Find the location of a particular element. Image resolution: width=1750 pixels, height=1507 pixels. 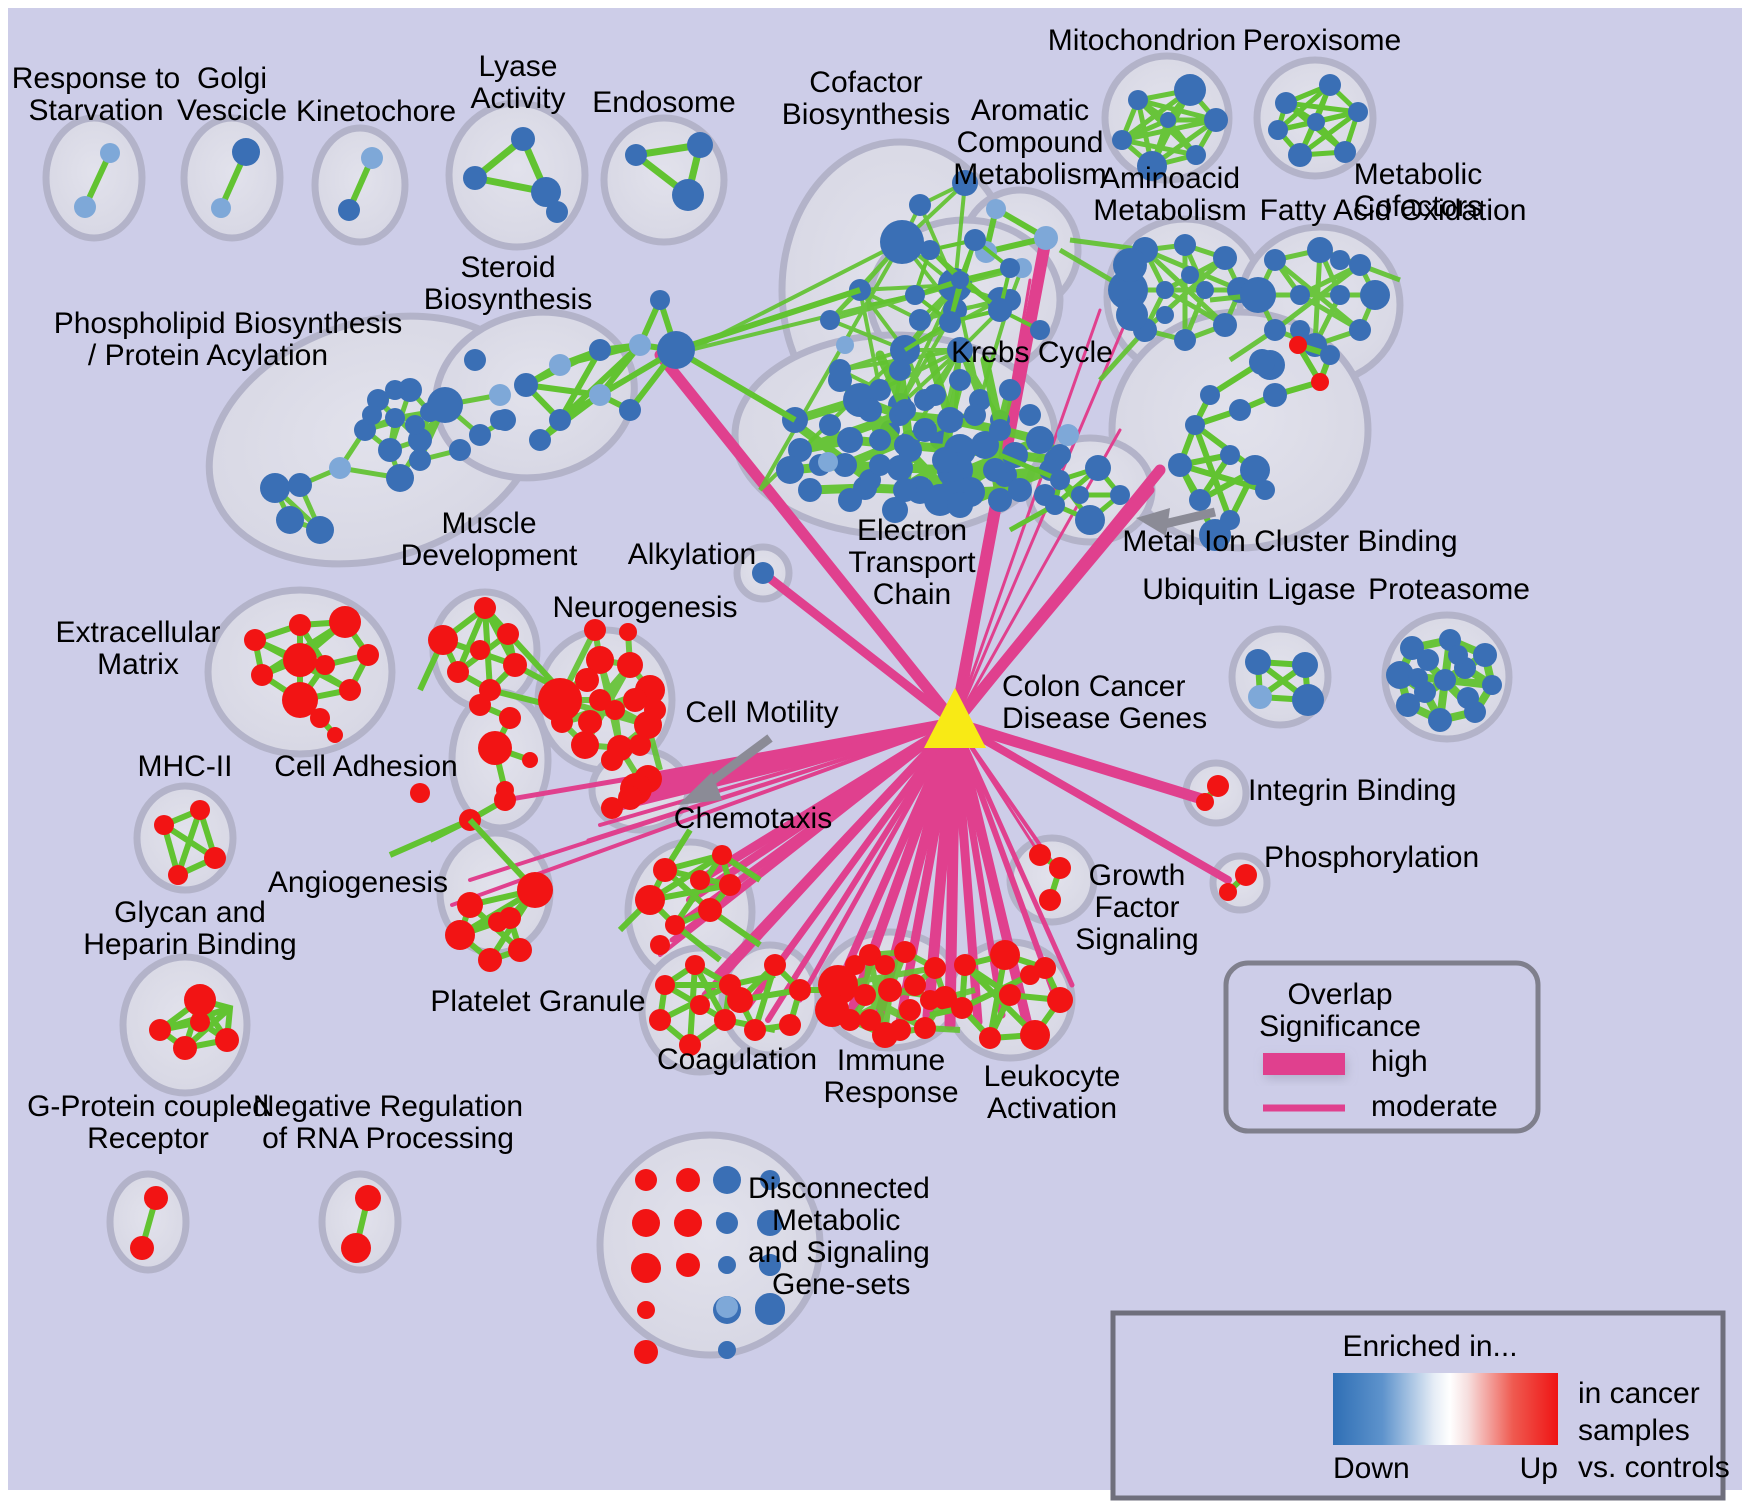

label-nrrp-l2: of RNA Processing is located at coordinates (388, 1138).